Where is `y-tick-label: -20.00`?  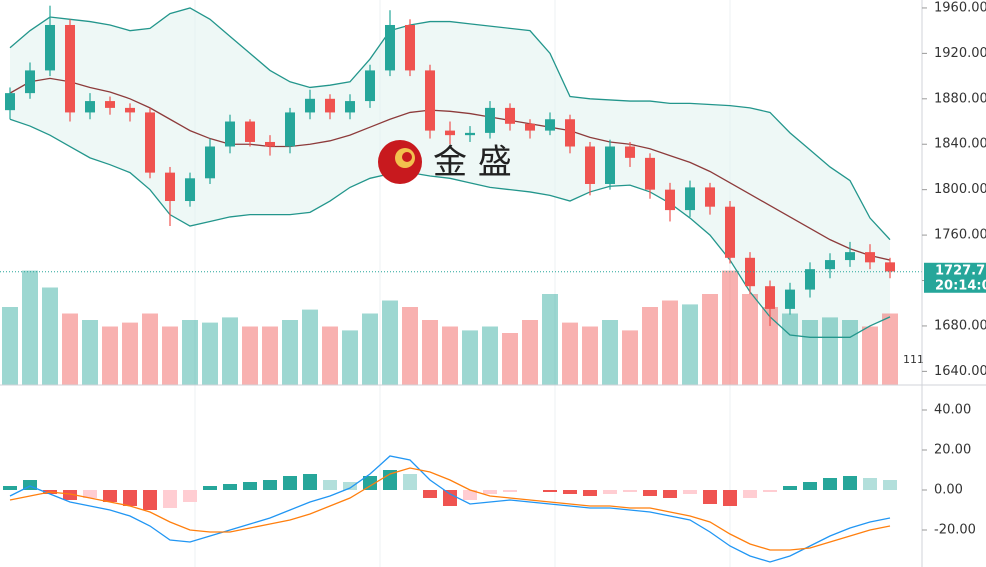
y-tick-label: -20.00 is located at coordinates (955, 530).